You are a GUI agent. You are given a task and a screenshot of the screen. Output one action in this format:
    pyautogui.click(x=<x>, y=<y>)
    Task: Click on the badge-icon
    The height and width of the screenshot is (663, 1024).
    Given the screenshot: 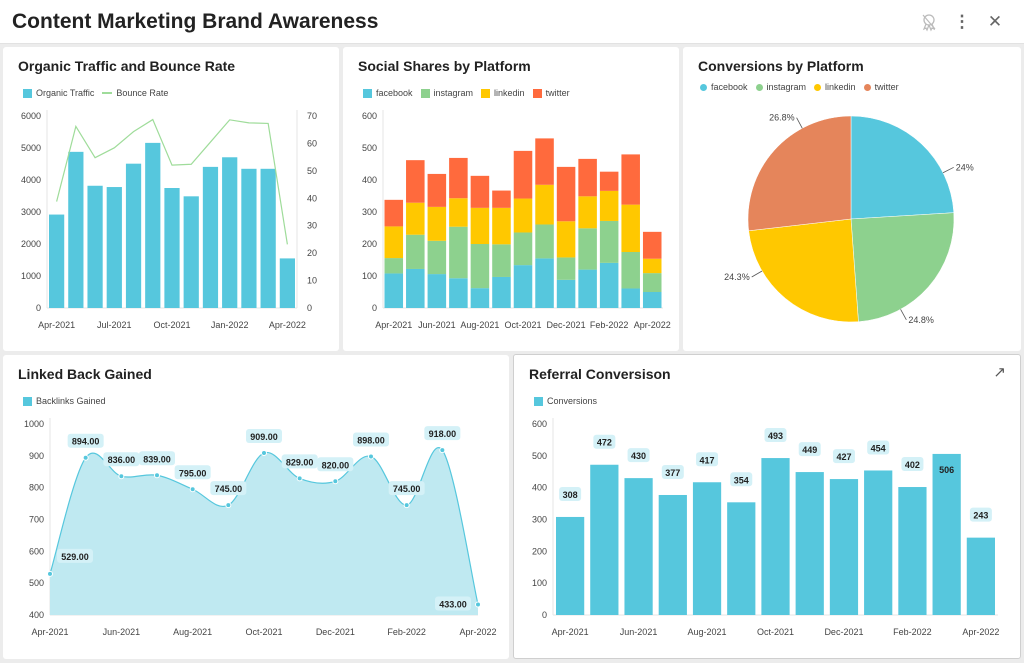 What is the action you would take?
    pyautogui.click(x=929, y=22)
    